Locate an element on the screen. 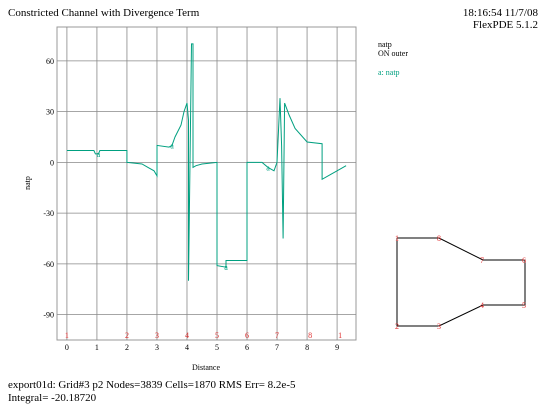 This screenshot has height=408, width=544. y-tick-label: 0 is located at coordinates (52, 162).